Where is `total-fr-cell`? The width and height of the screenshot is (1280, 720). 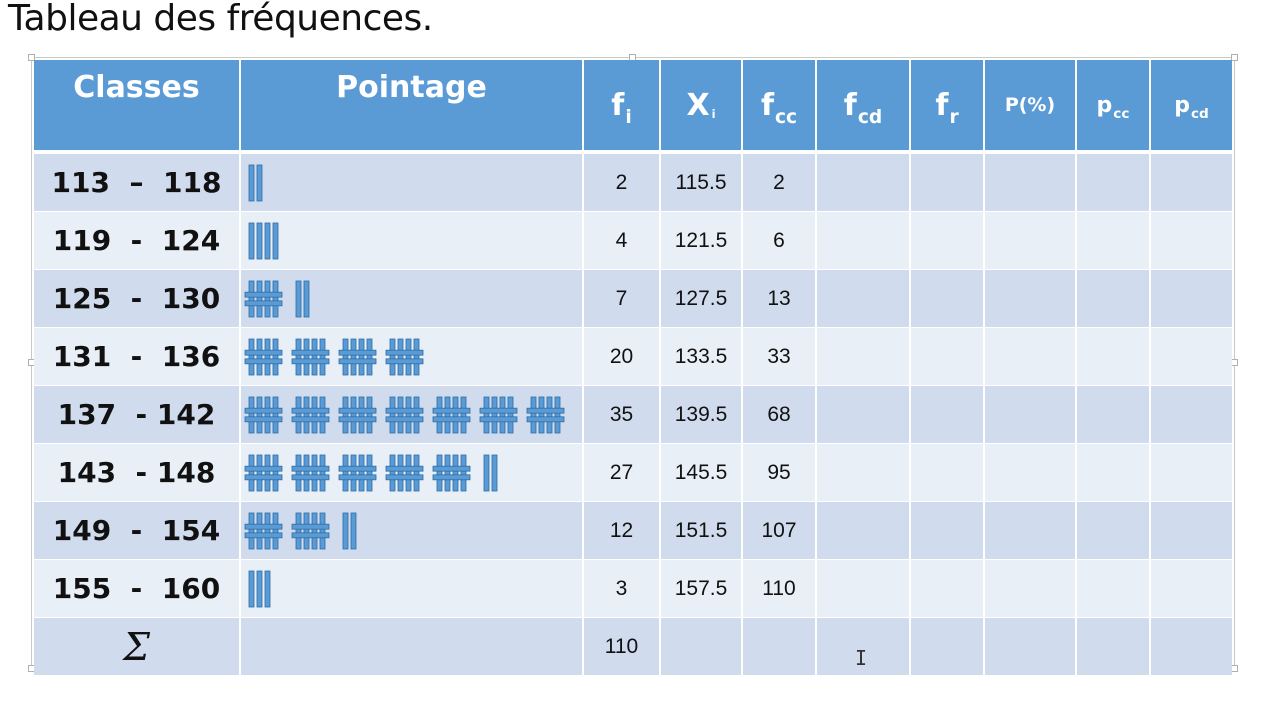
total-fr-cell is located at coordinates (947, 646).